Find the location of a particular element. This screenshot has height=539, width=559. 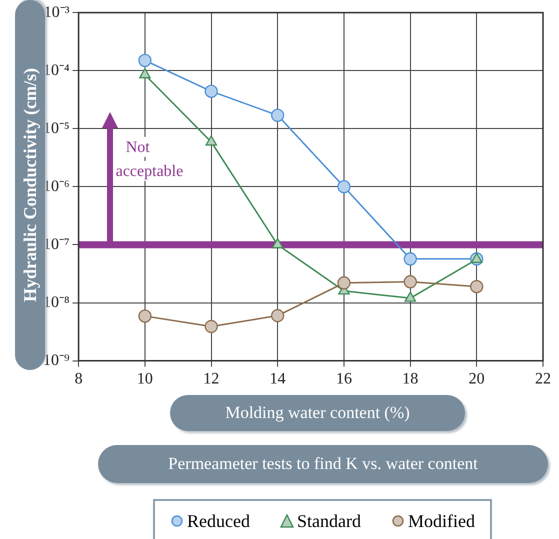

x-axis-title: Molding water content (%) is located at coordinates (317, 413).